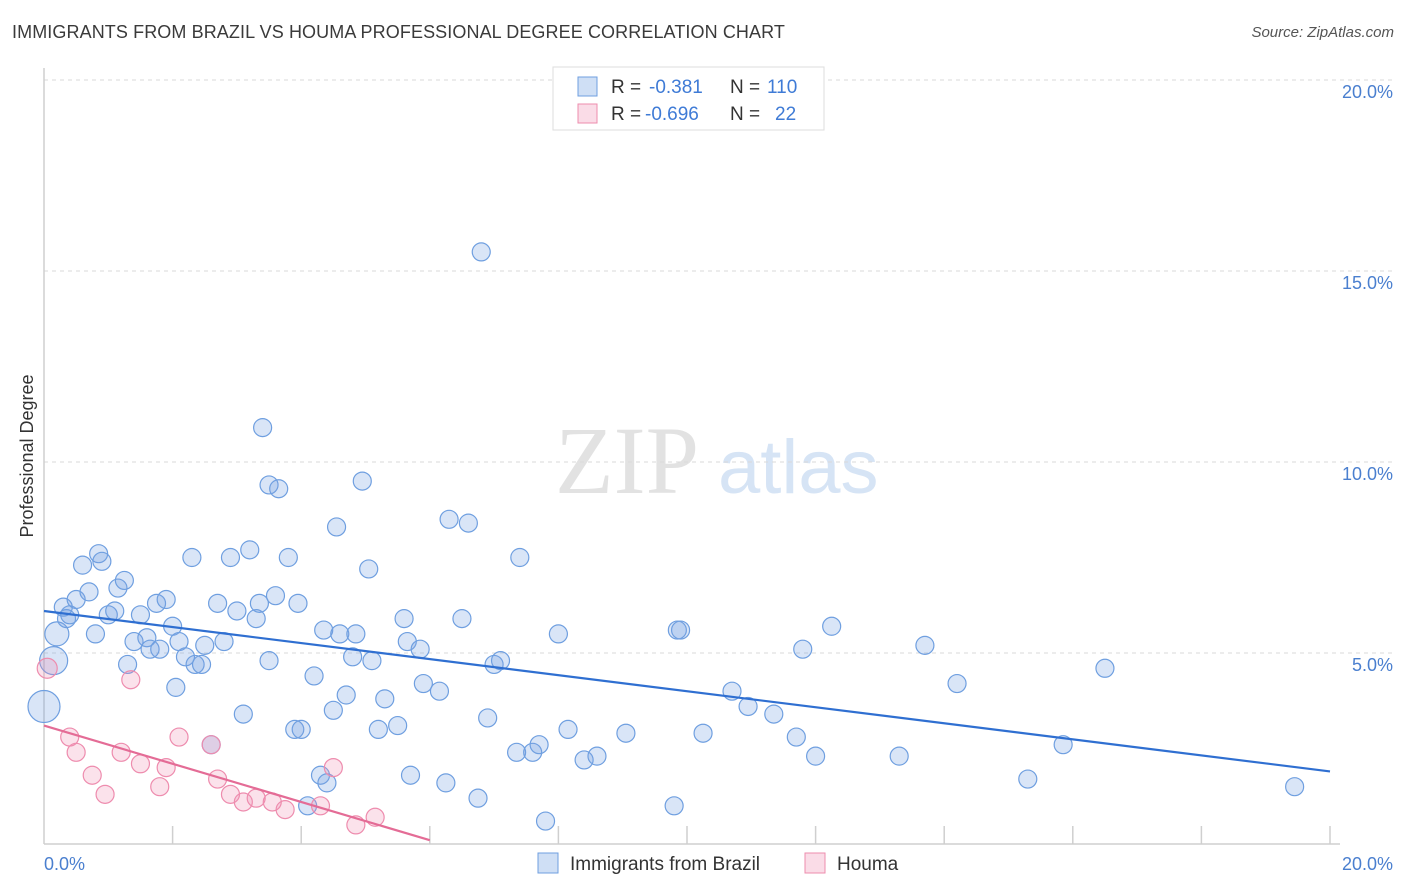 This screenshot has height=892, width=1406. What do you see at coordinates (1372, 665) in the screenshot?
I see `y-tick-label: 5.0%` at bounding box center [1372, 665].